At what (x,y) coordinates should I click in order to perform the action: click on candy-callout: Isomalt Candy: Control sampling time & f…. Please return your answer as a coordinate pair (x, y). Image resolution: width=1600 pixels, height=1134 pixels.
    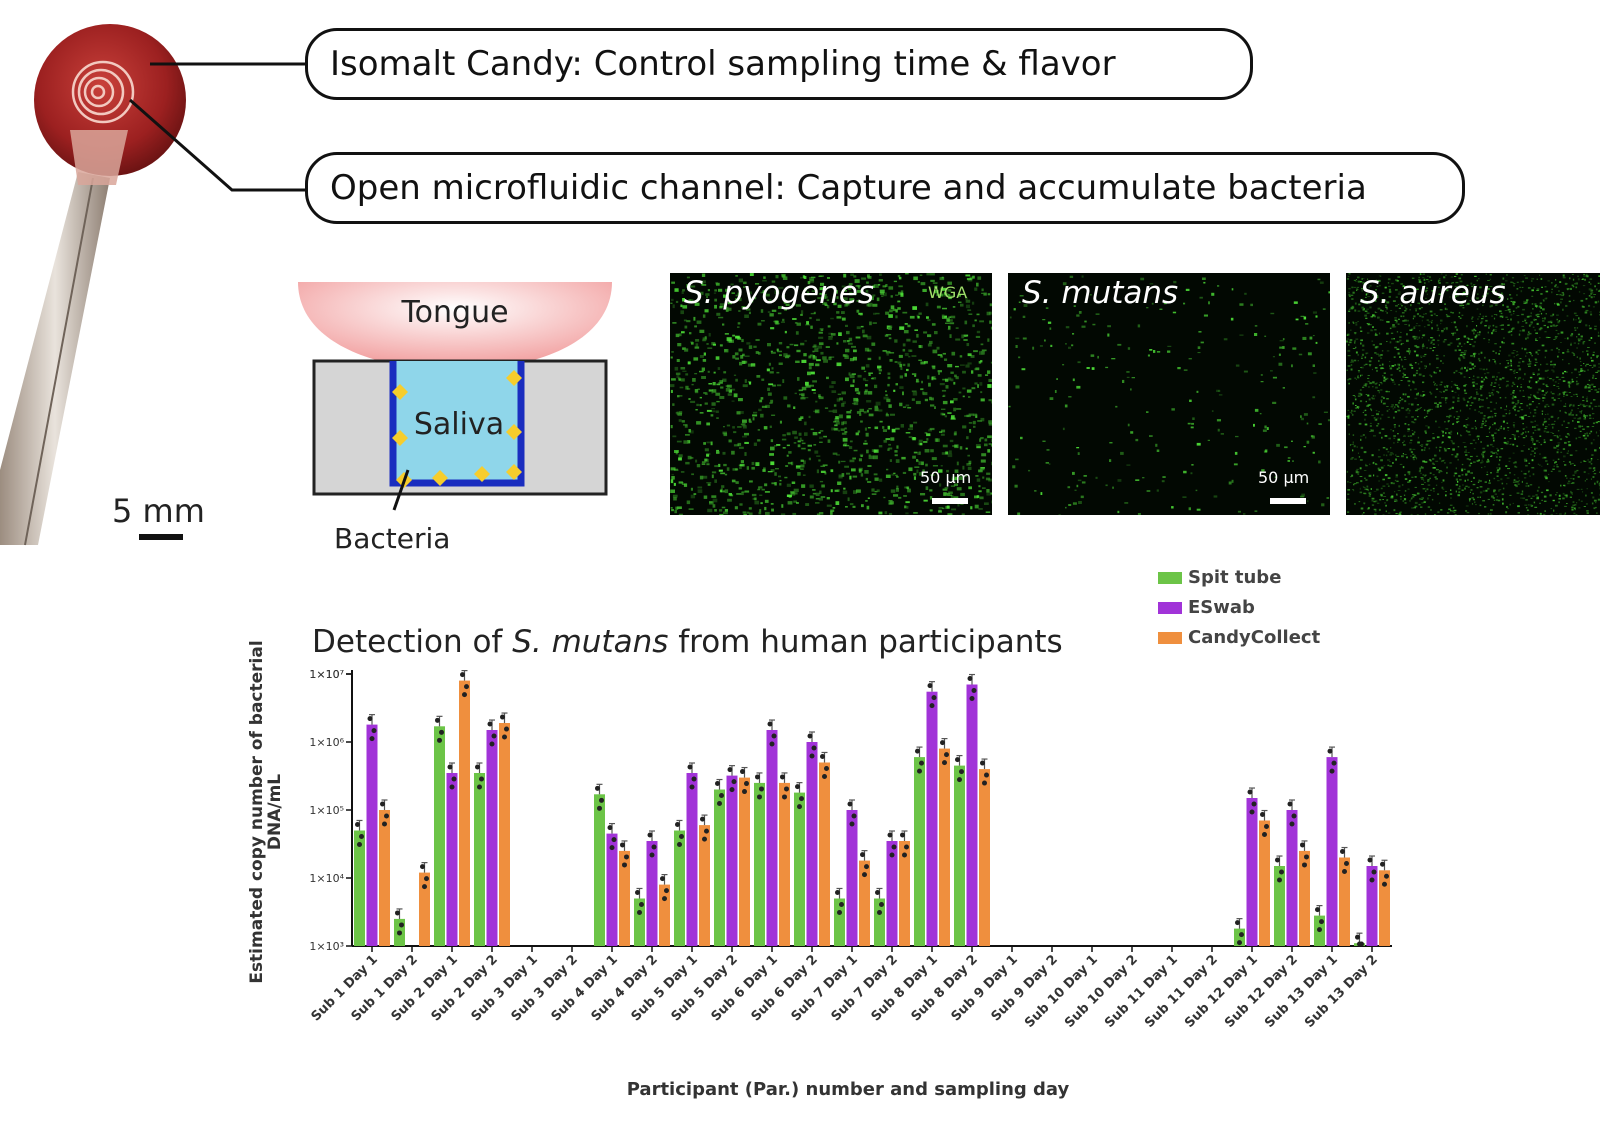
    Looking at the image, I should click on (779, 64).